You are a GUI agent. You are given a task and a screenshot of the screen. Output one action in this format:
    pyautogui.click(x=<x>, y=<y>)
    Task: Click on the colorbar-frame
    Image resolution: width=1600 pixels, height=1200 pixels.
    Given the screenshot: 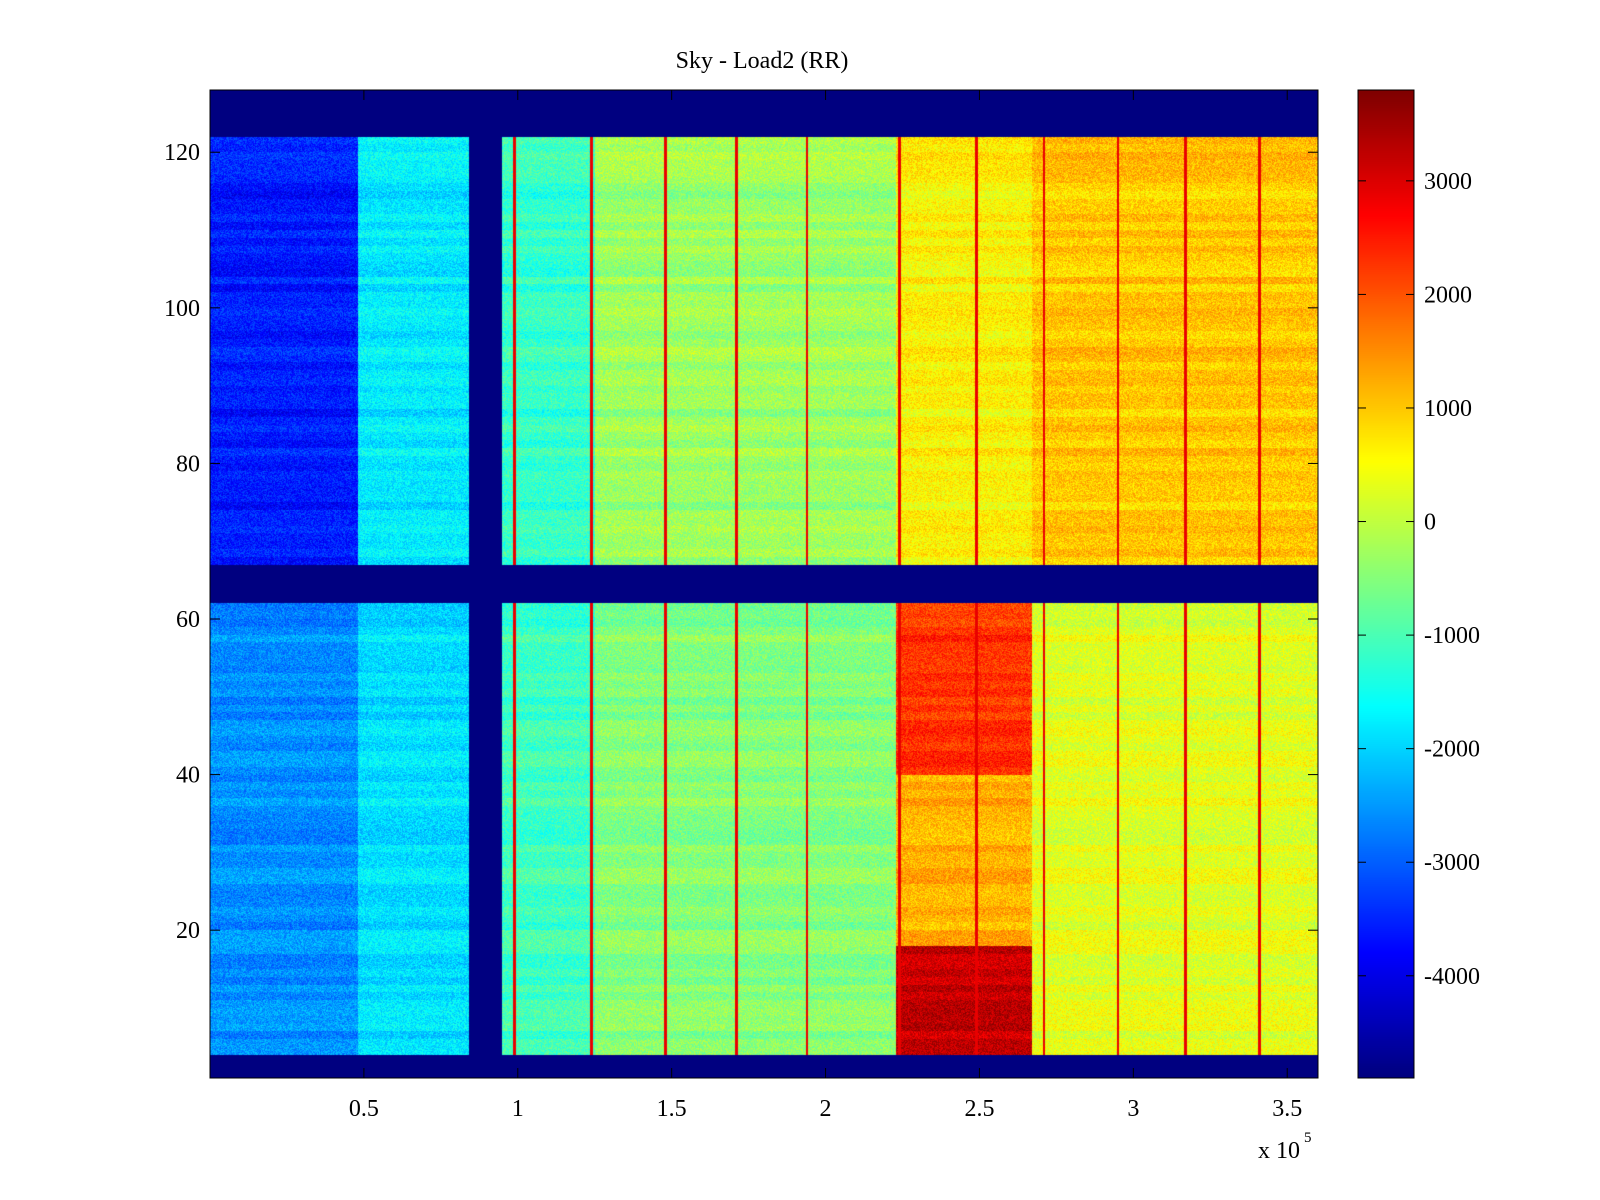 What is the action you would take?
    pyautogui.click(x=1386, y=584)
    